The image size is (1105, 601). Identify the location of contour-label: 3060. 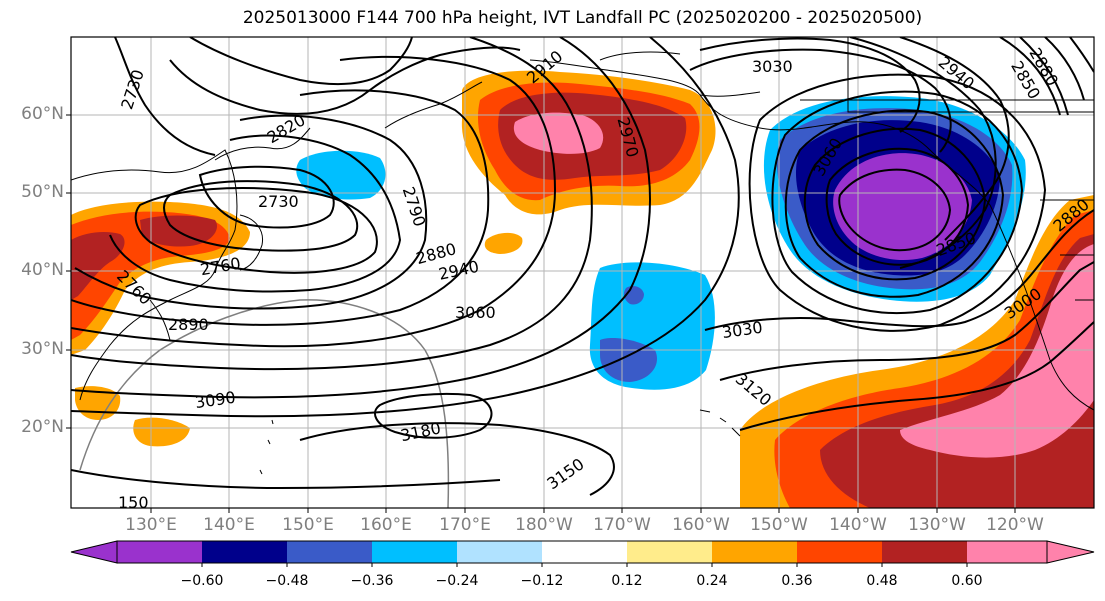
(475, 312).